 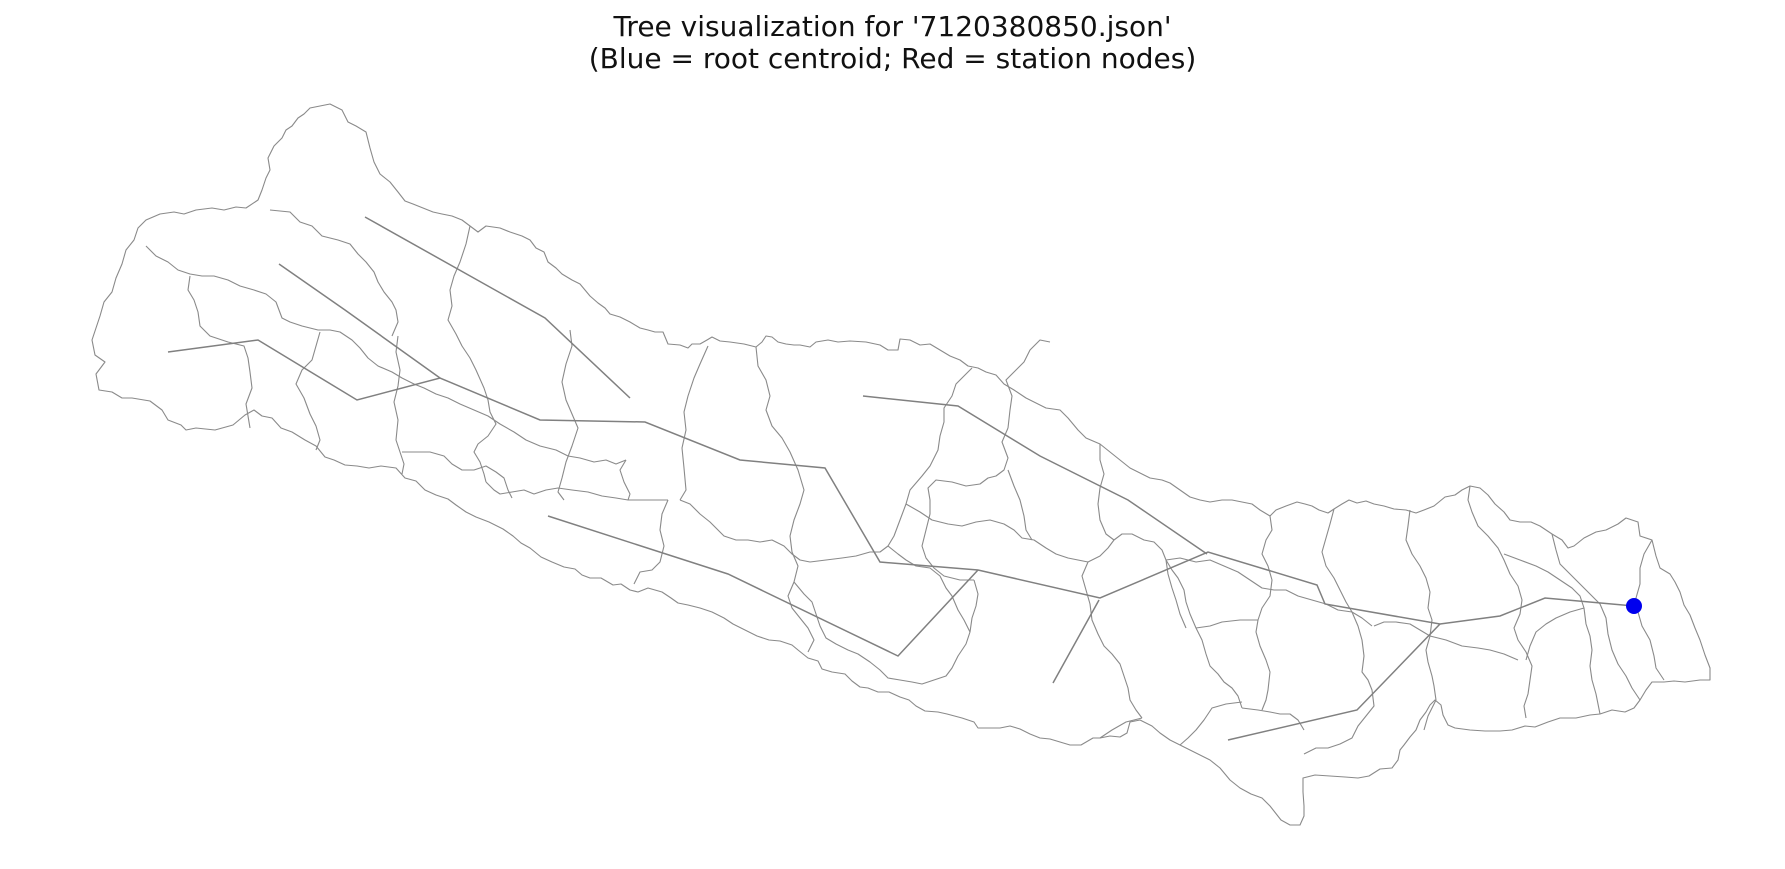 What do you see at coordinates (892, 26) in the screenshot?
I see `figure-title: Tree visualization for '7120380850.json'` at bounding box center [892, 26].